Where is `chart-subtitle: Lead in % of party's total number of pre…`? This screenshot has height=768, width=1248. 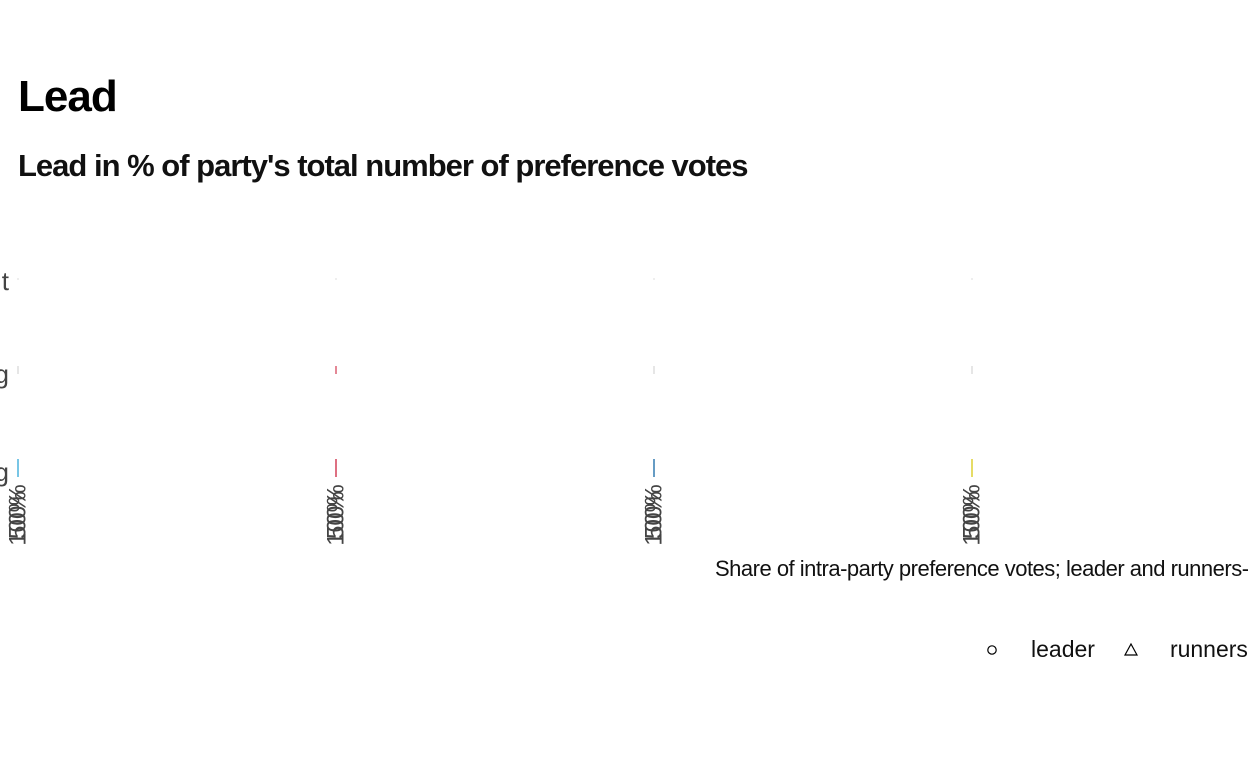 chart-subtitle: Lead in % of party's total number of pre… is located at coordinates (383, 165).